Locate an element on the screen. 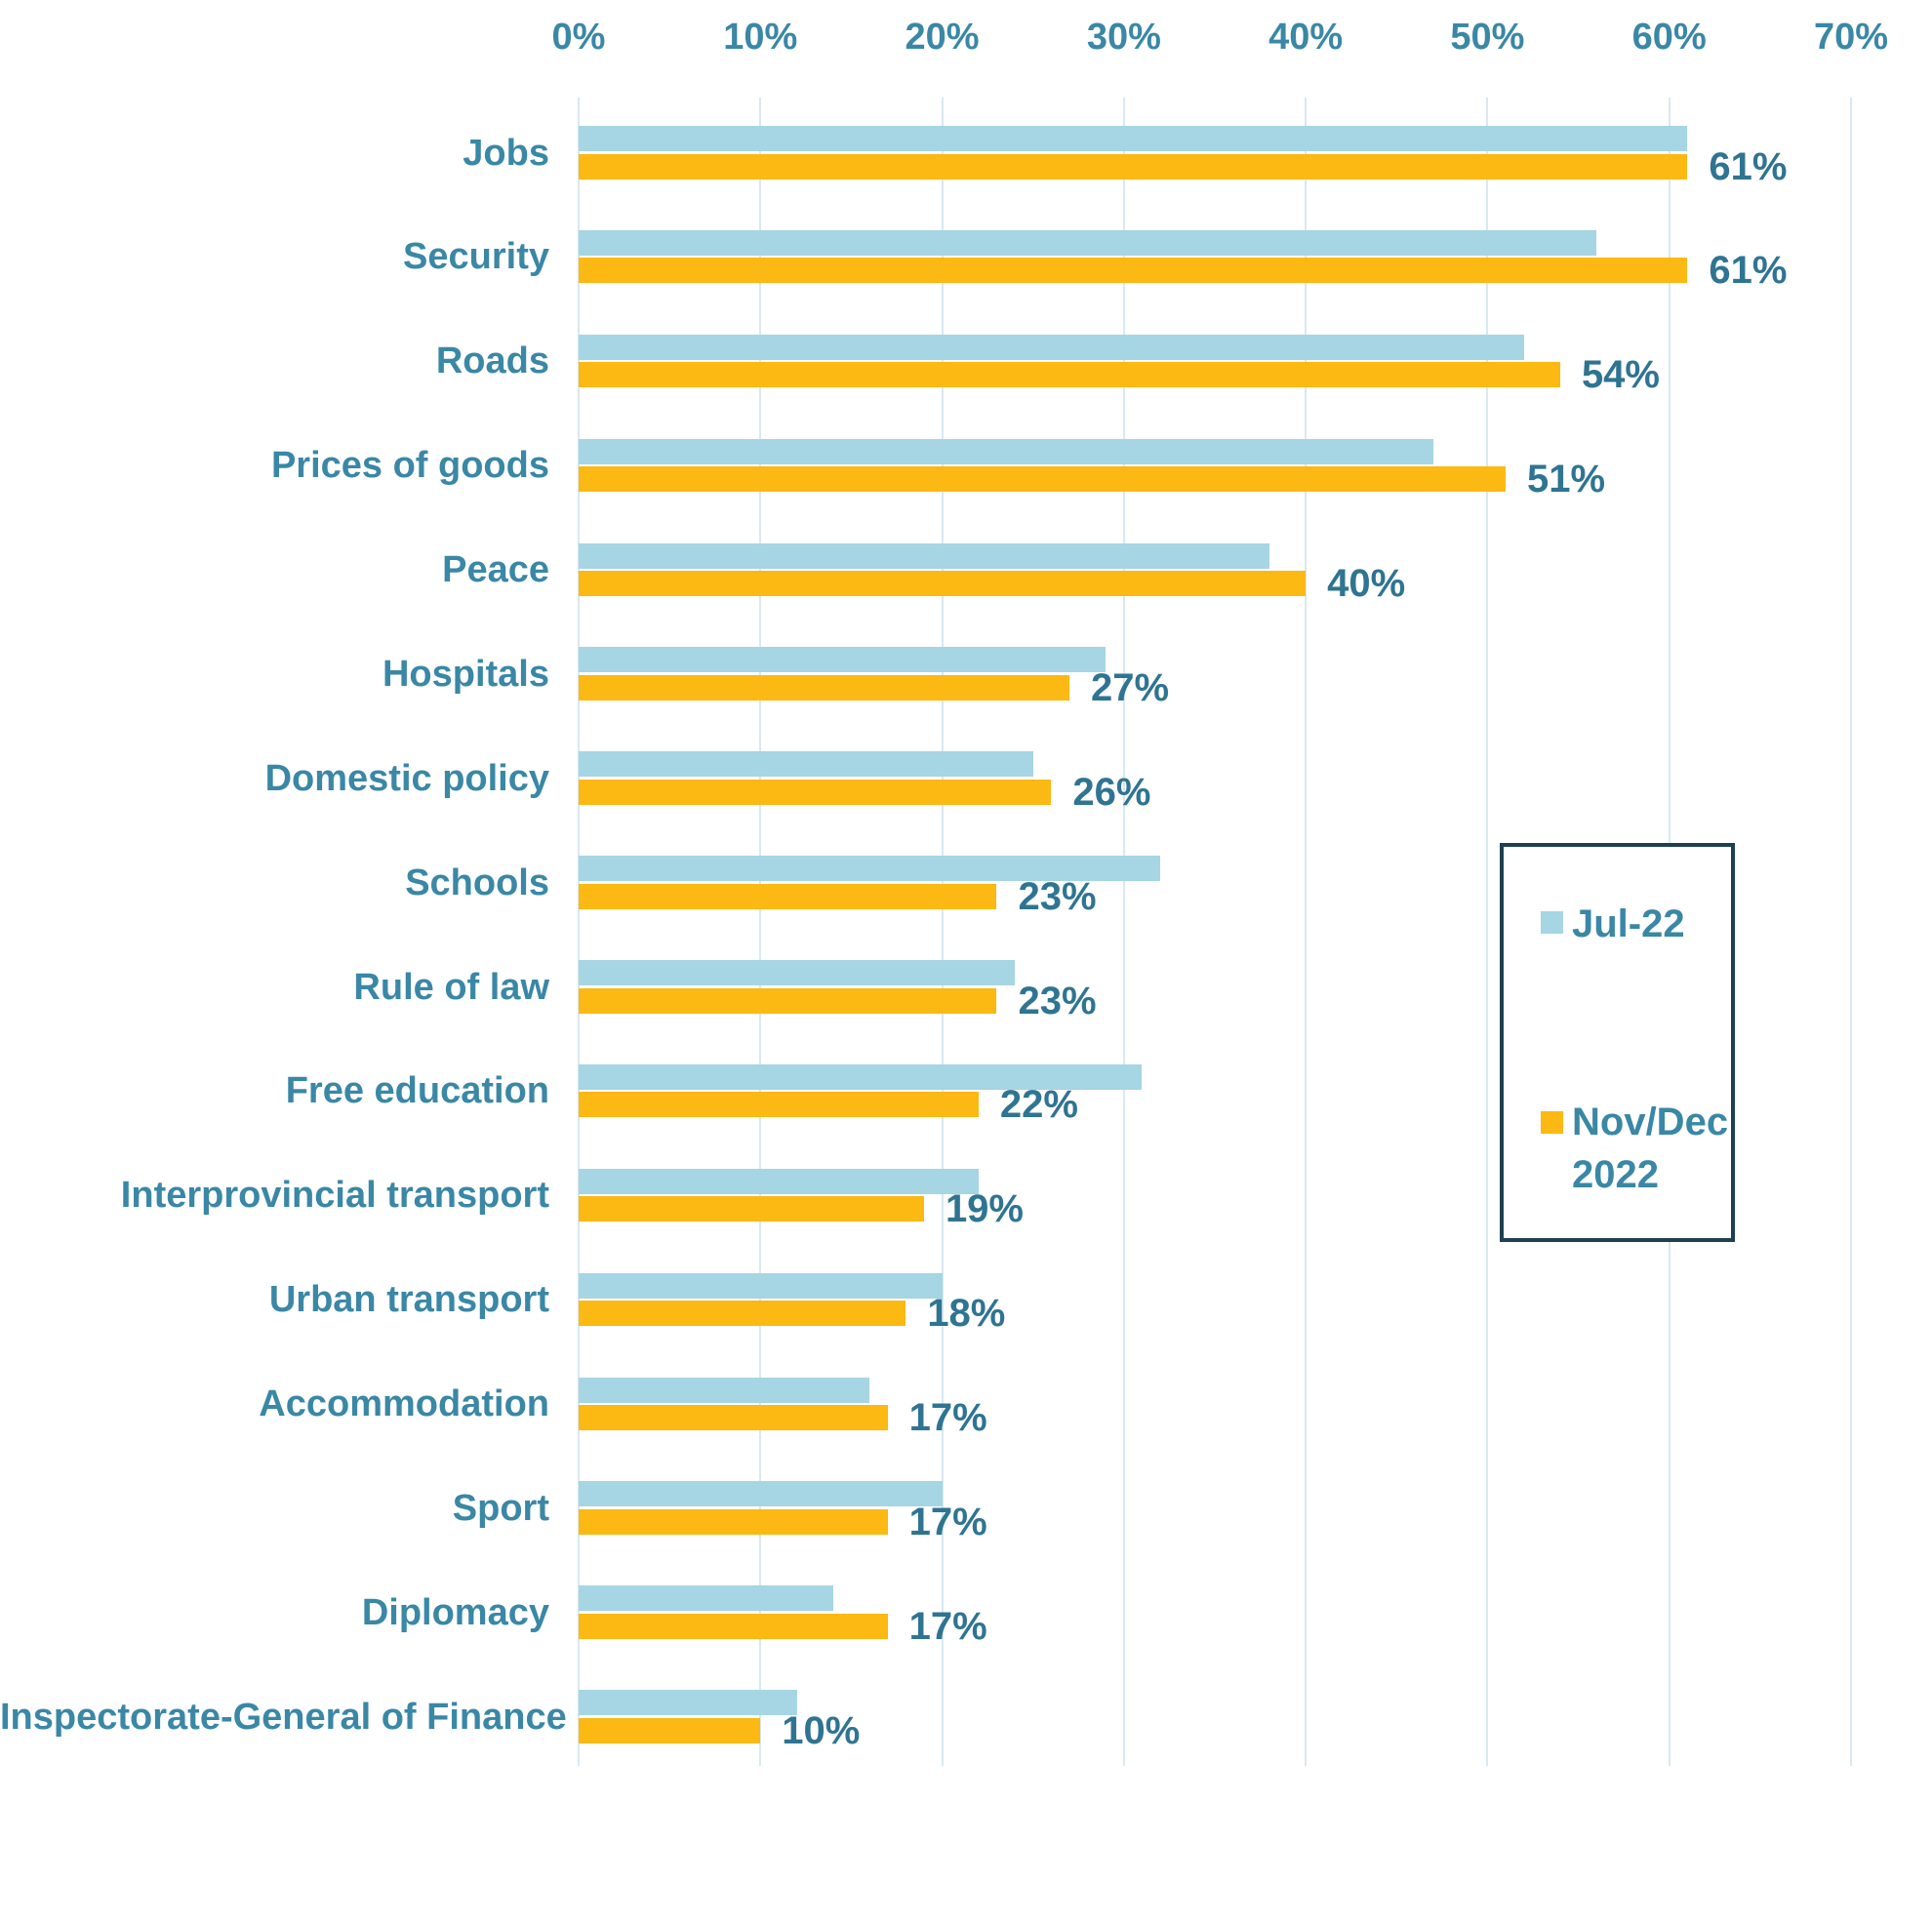 This screenshot has height=1923, width=1932. category-label-inspectorate-general-of-finance: Inspectorate-General of Finance is located at coordinates (283, 1717).